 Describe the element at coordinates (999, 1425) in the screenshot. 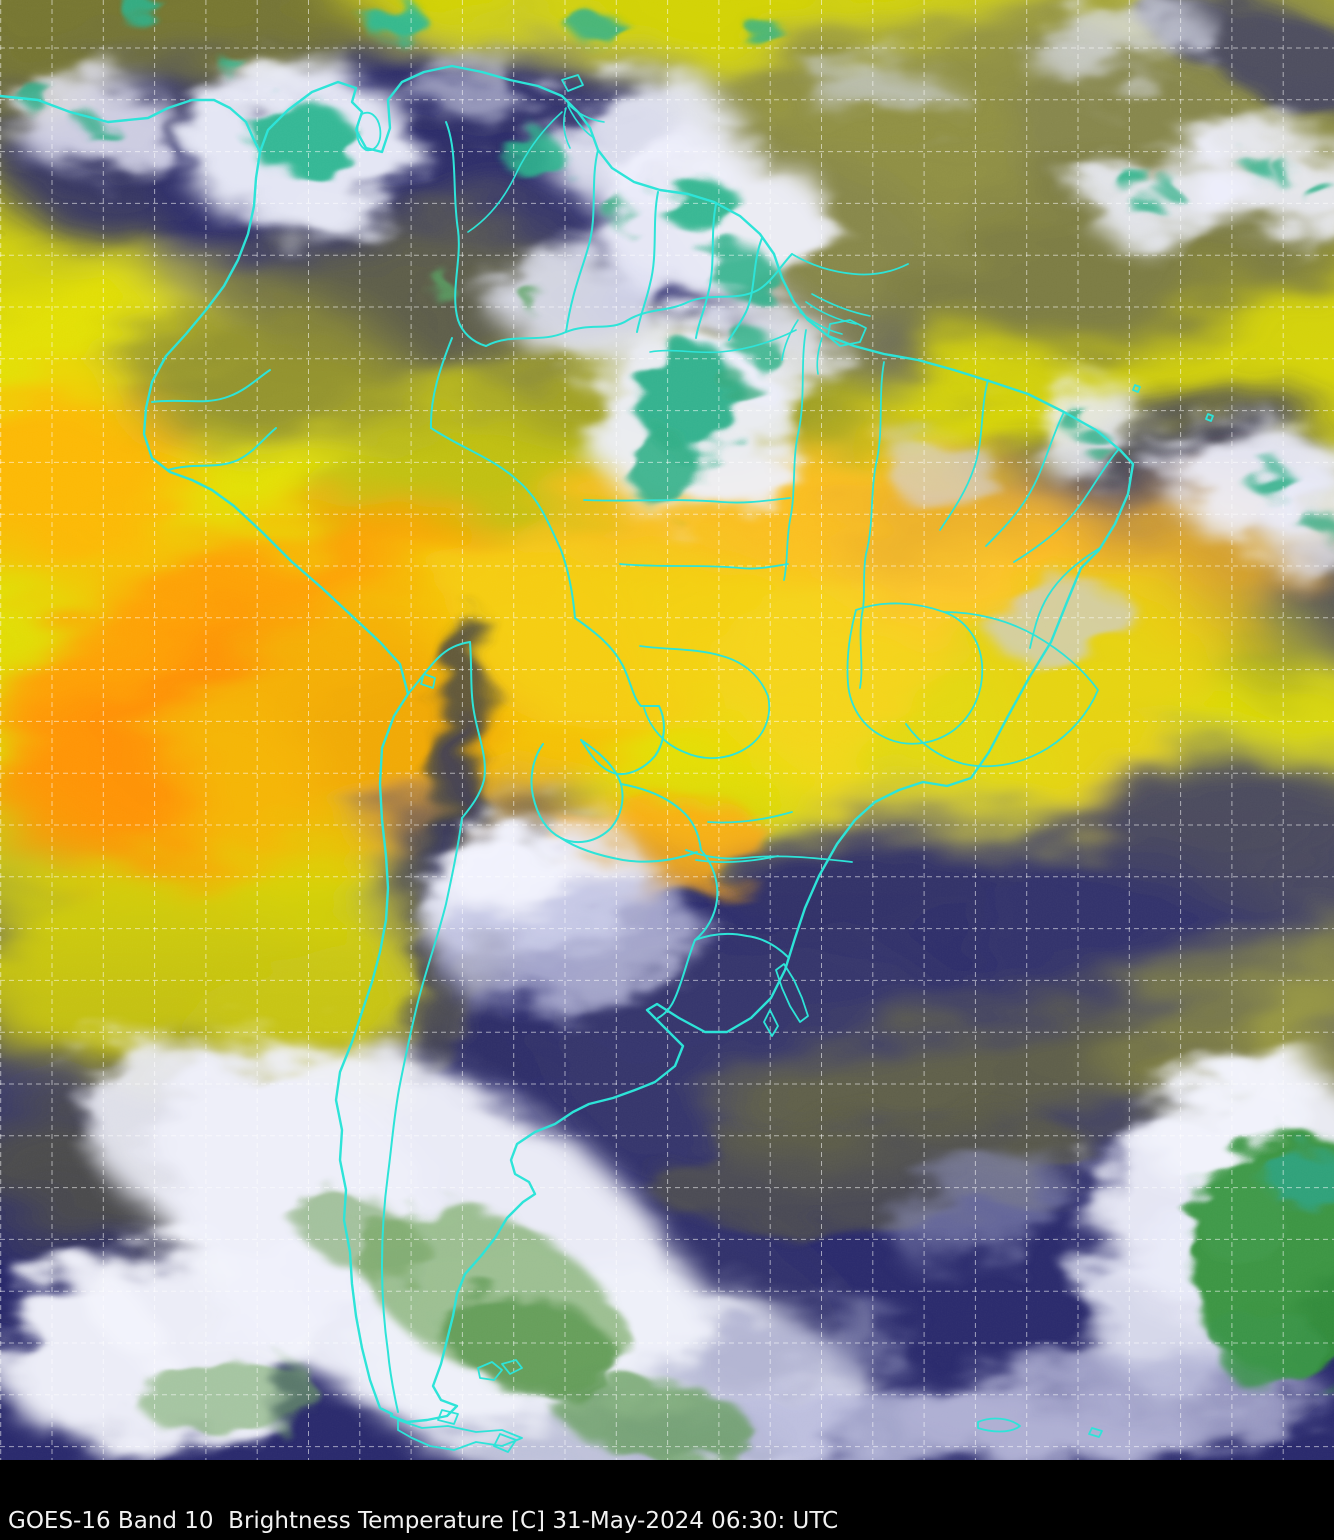

I see `south-georgia` at that location.